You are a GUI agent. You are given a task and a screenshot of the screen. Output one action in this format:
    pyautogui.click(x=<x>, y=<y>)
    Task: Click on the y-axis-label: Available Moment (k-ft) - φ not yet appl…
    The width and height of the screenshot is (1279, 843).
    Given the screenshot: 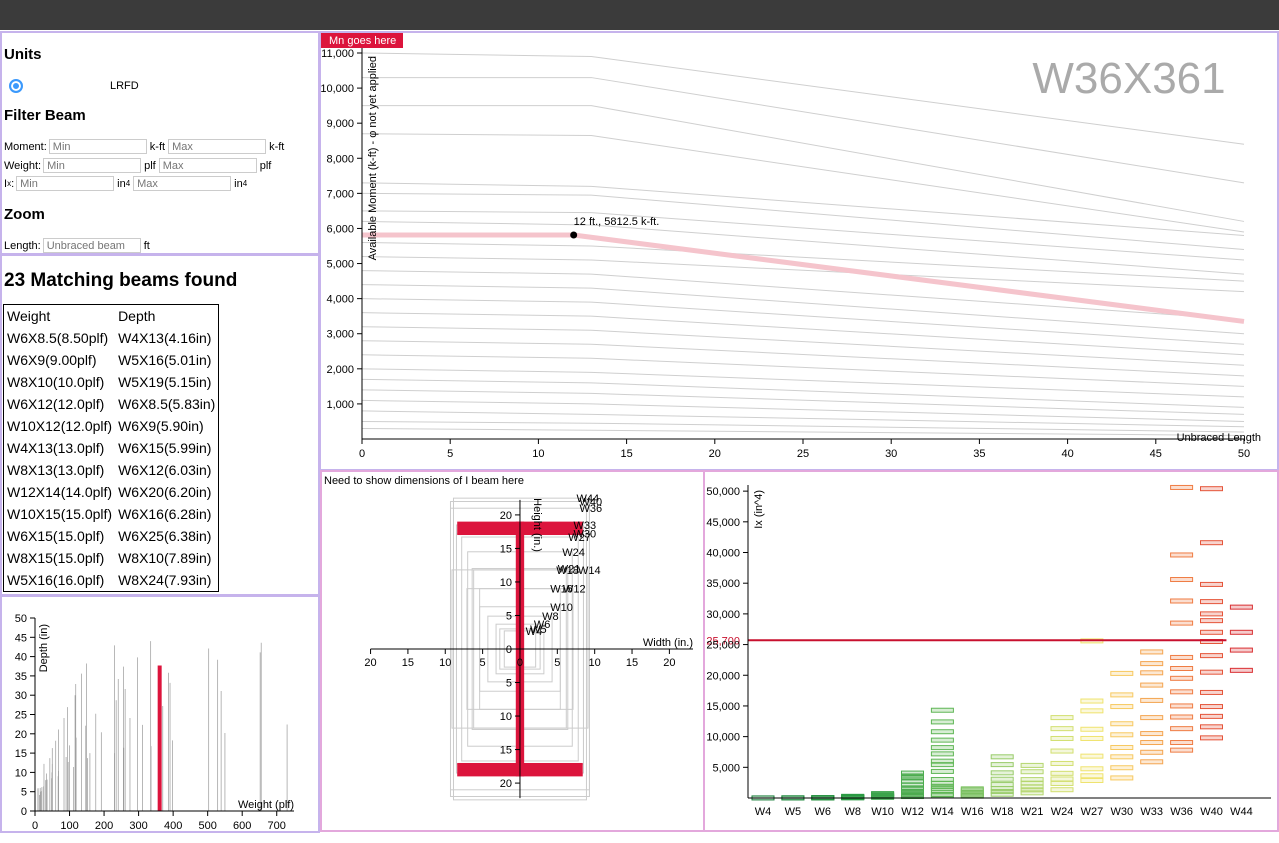 What is the action you would take?
    pyautogui.click(x=373, y=158)
    